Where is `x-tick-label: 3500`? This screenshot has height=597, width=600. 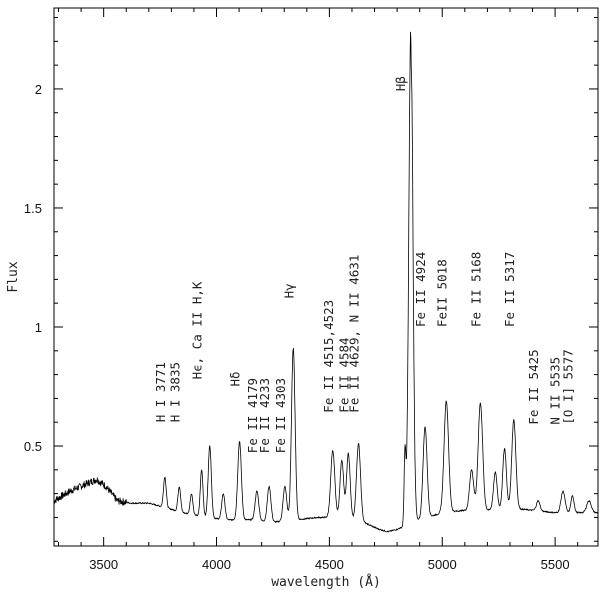 x-tick-label: 3500 is located at coordinates (103, 564).